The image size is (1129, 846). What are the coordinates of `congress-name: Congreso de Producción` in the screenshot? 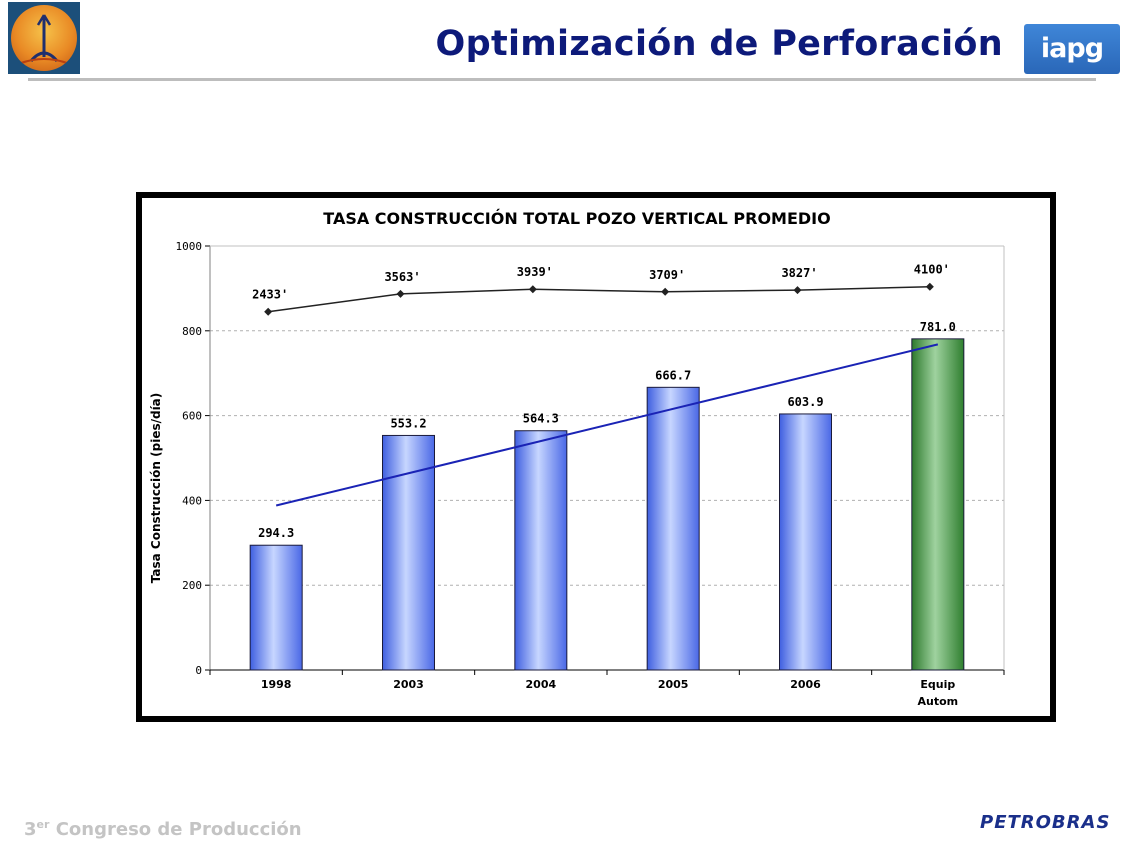 It's located at (178, 829).